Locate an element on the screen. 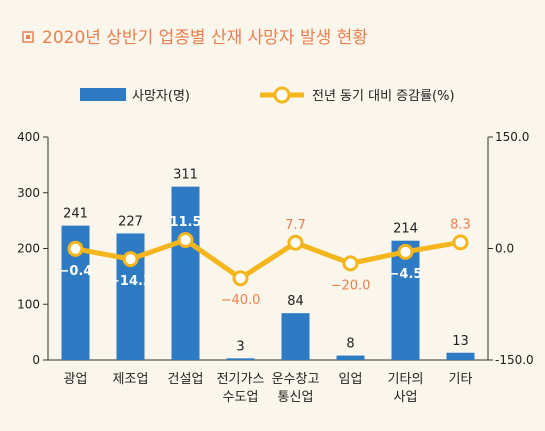  x-tick-label: 통신업 is located at coordinates (296, 397).